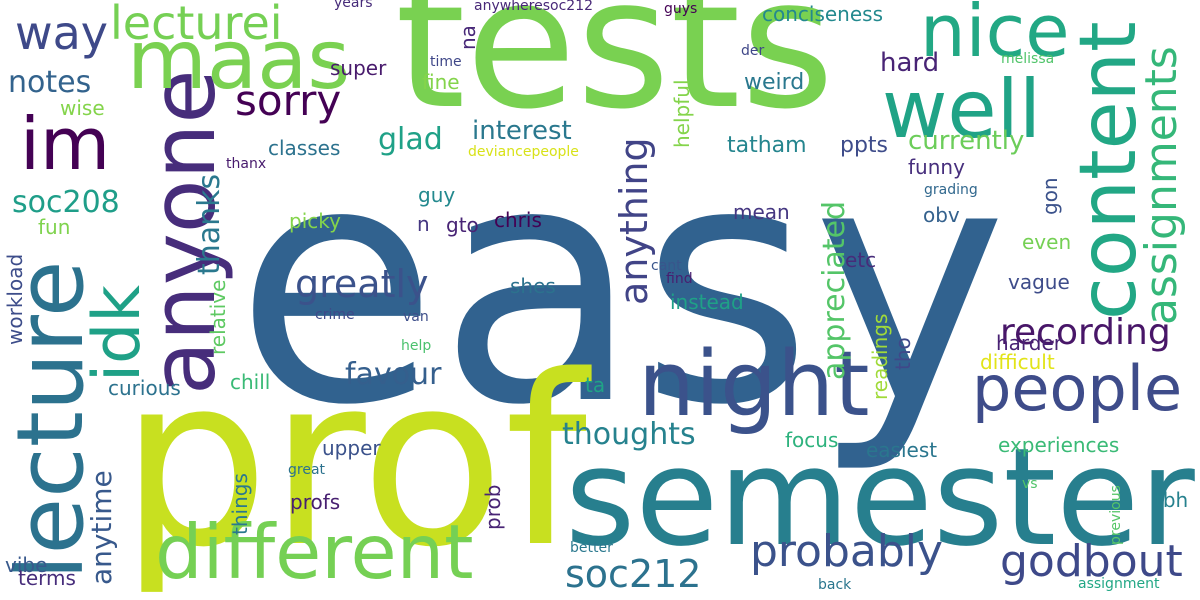  Describe the element at coordinates (441, 82) in the screenshot. I see `cloud-word: fine` at that location.